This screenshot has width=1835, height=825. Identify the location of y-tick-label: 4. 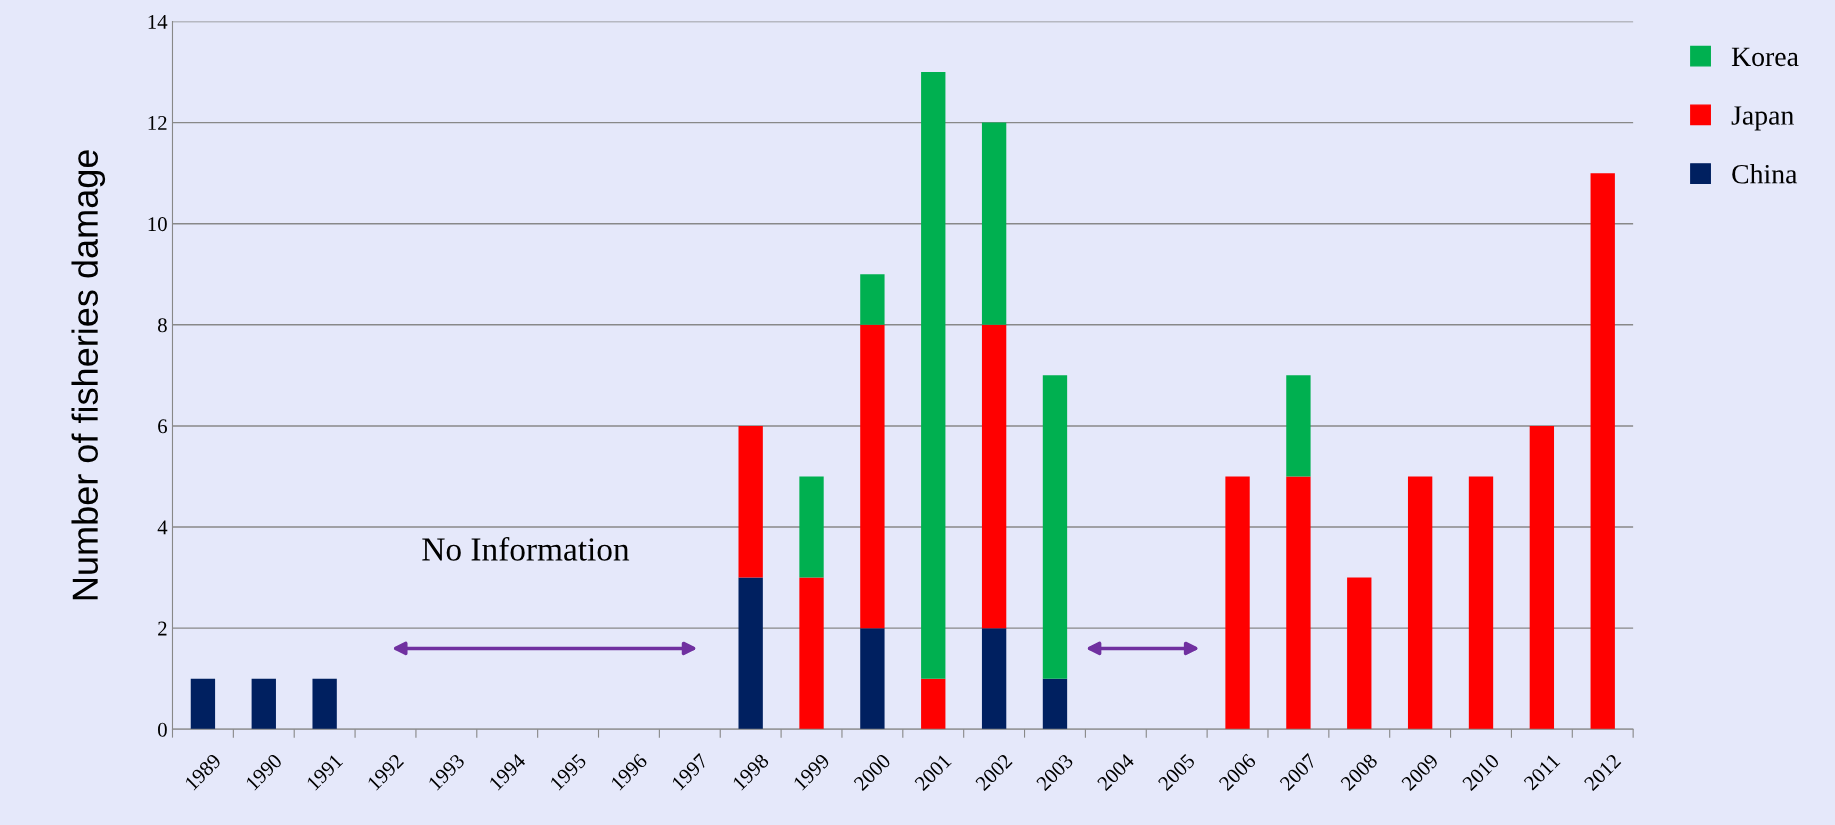
(162, 527).